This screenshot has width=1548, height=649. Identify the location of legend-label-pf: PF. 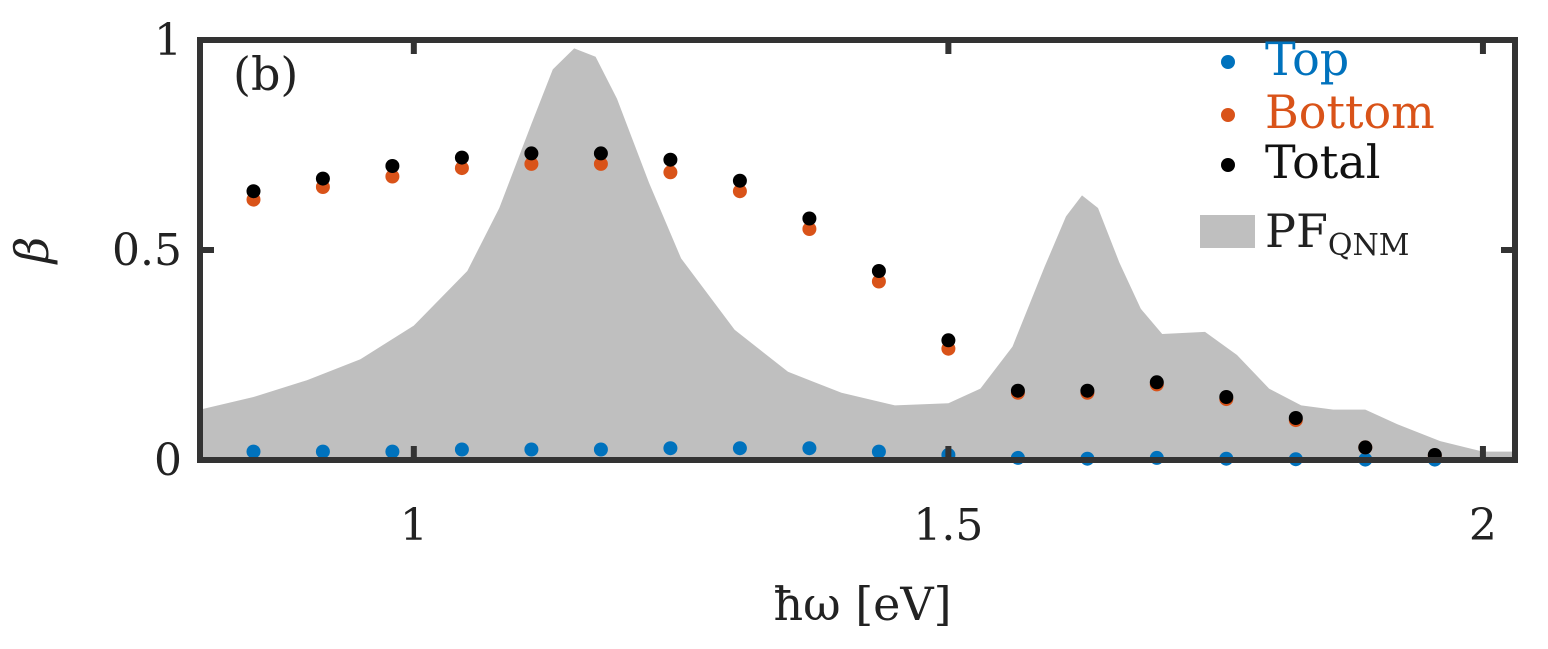
(1296, 231).